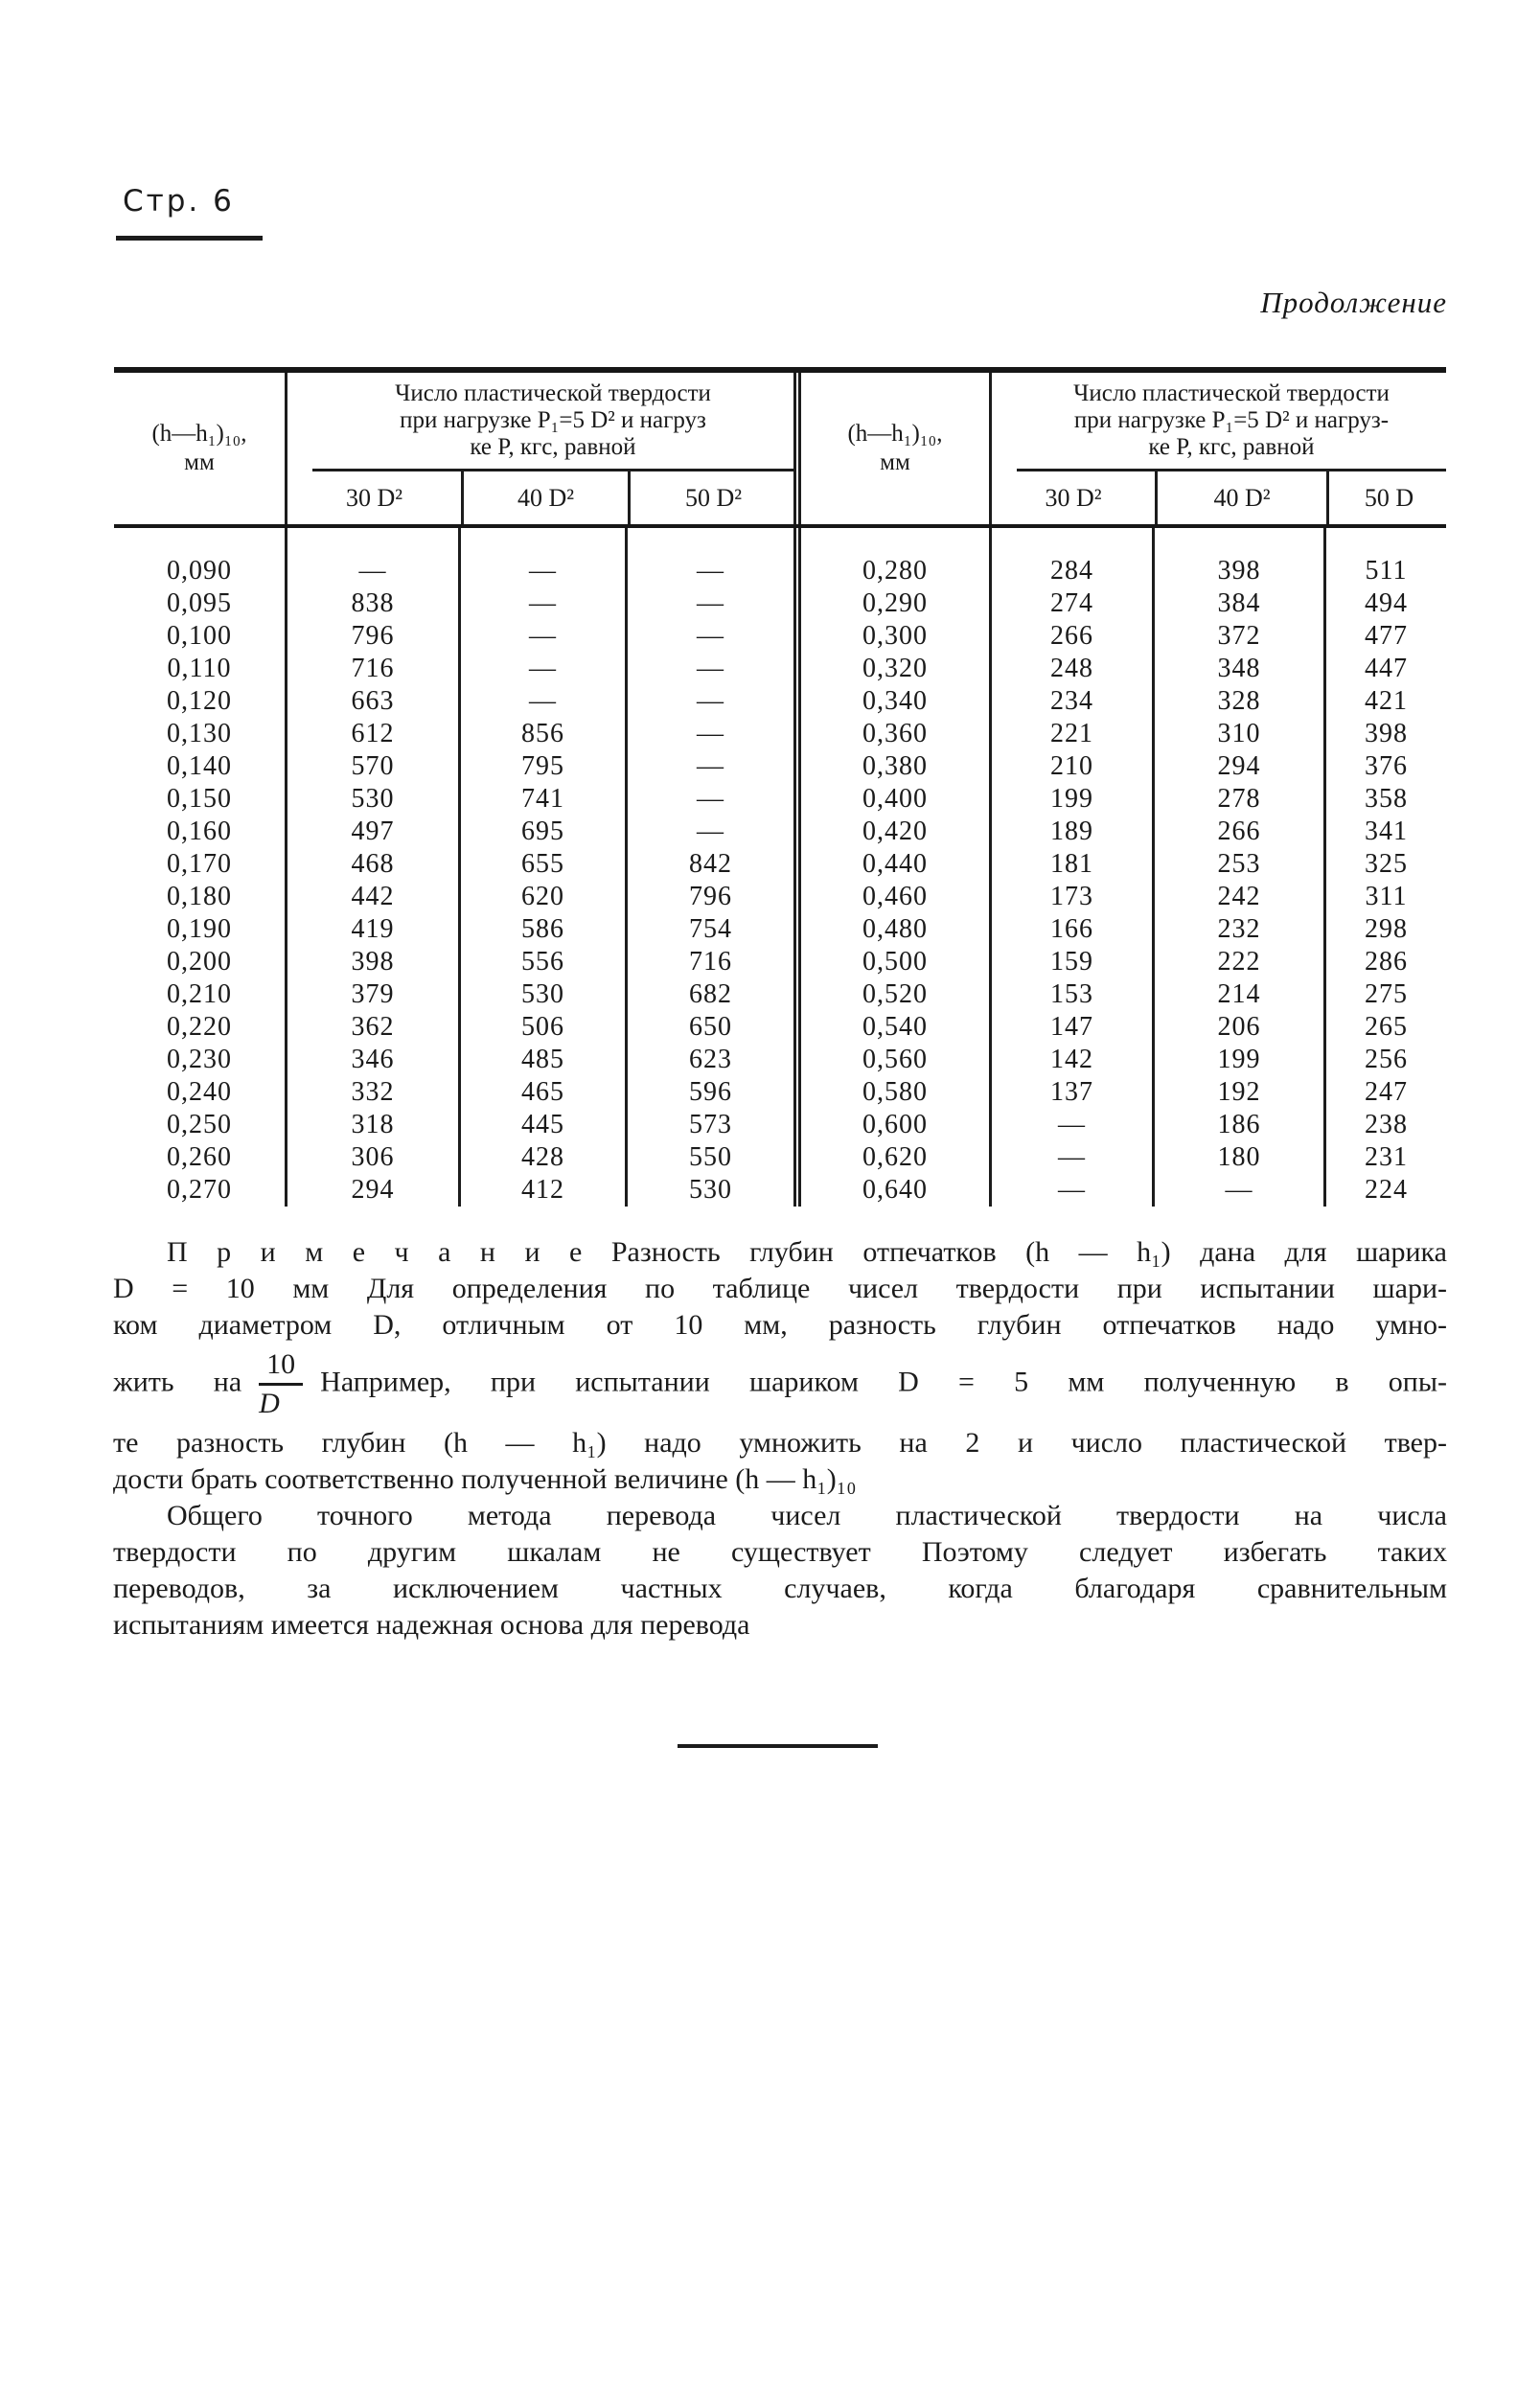 The width and height of the screenshot is (1540, 2391). What do you see at coordinates (1237, 1027) in the screenshot?
I see `table-cell: 206` at bounding box center [1237, 1027].